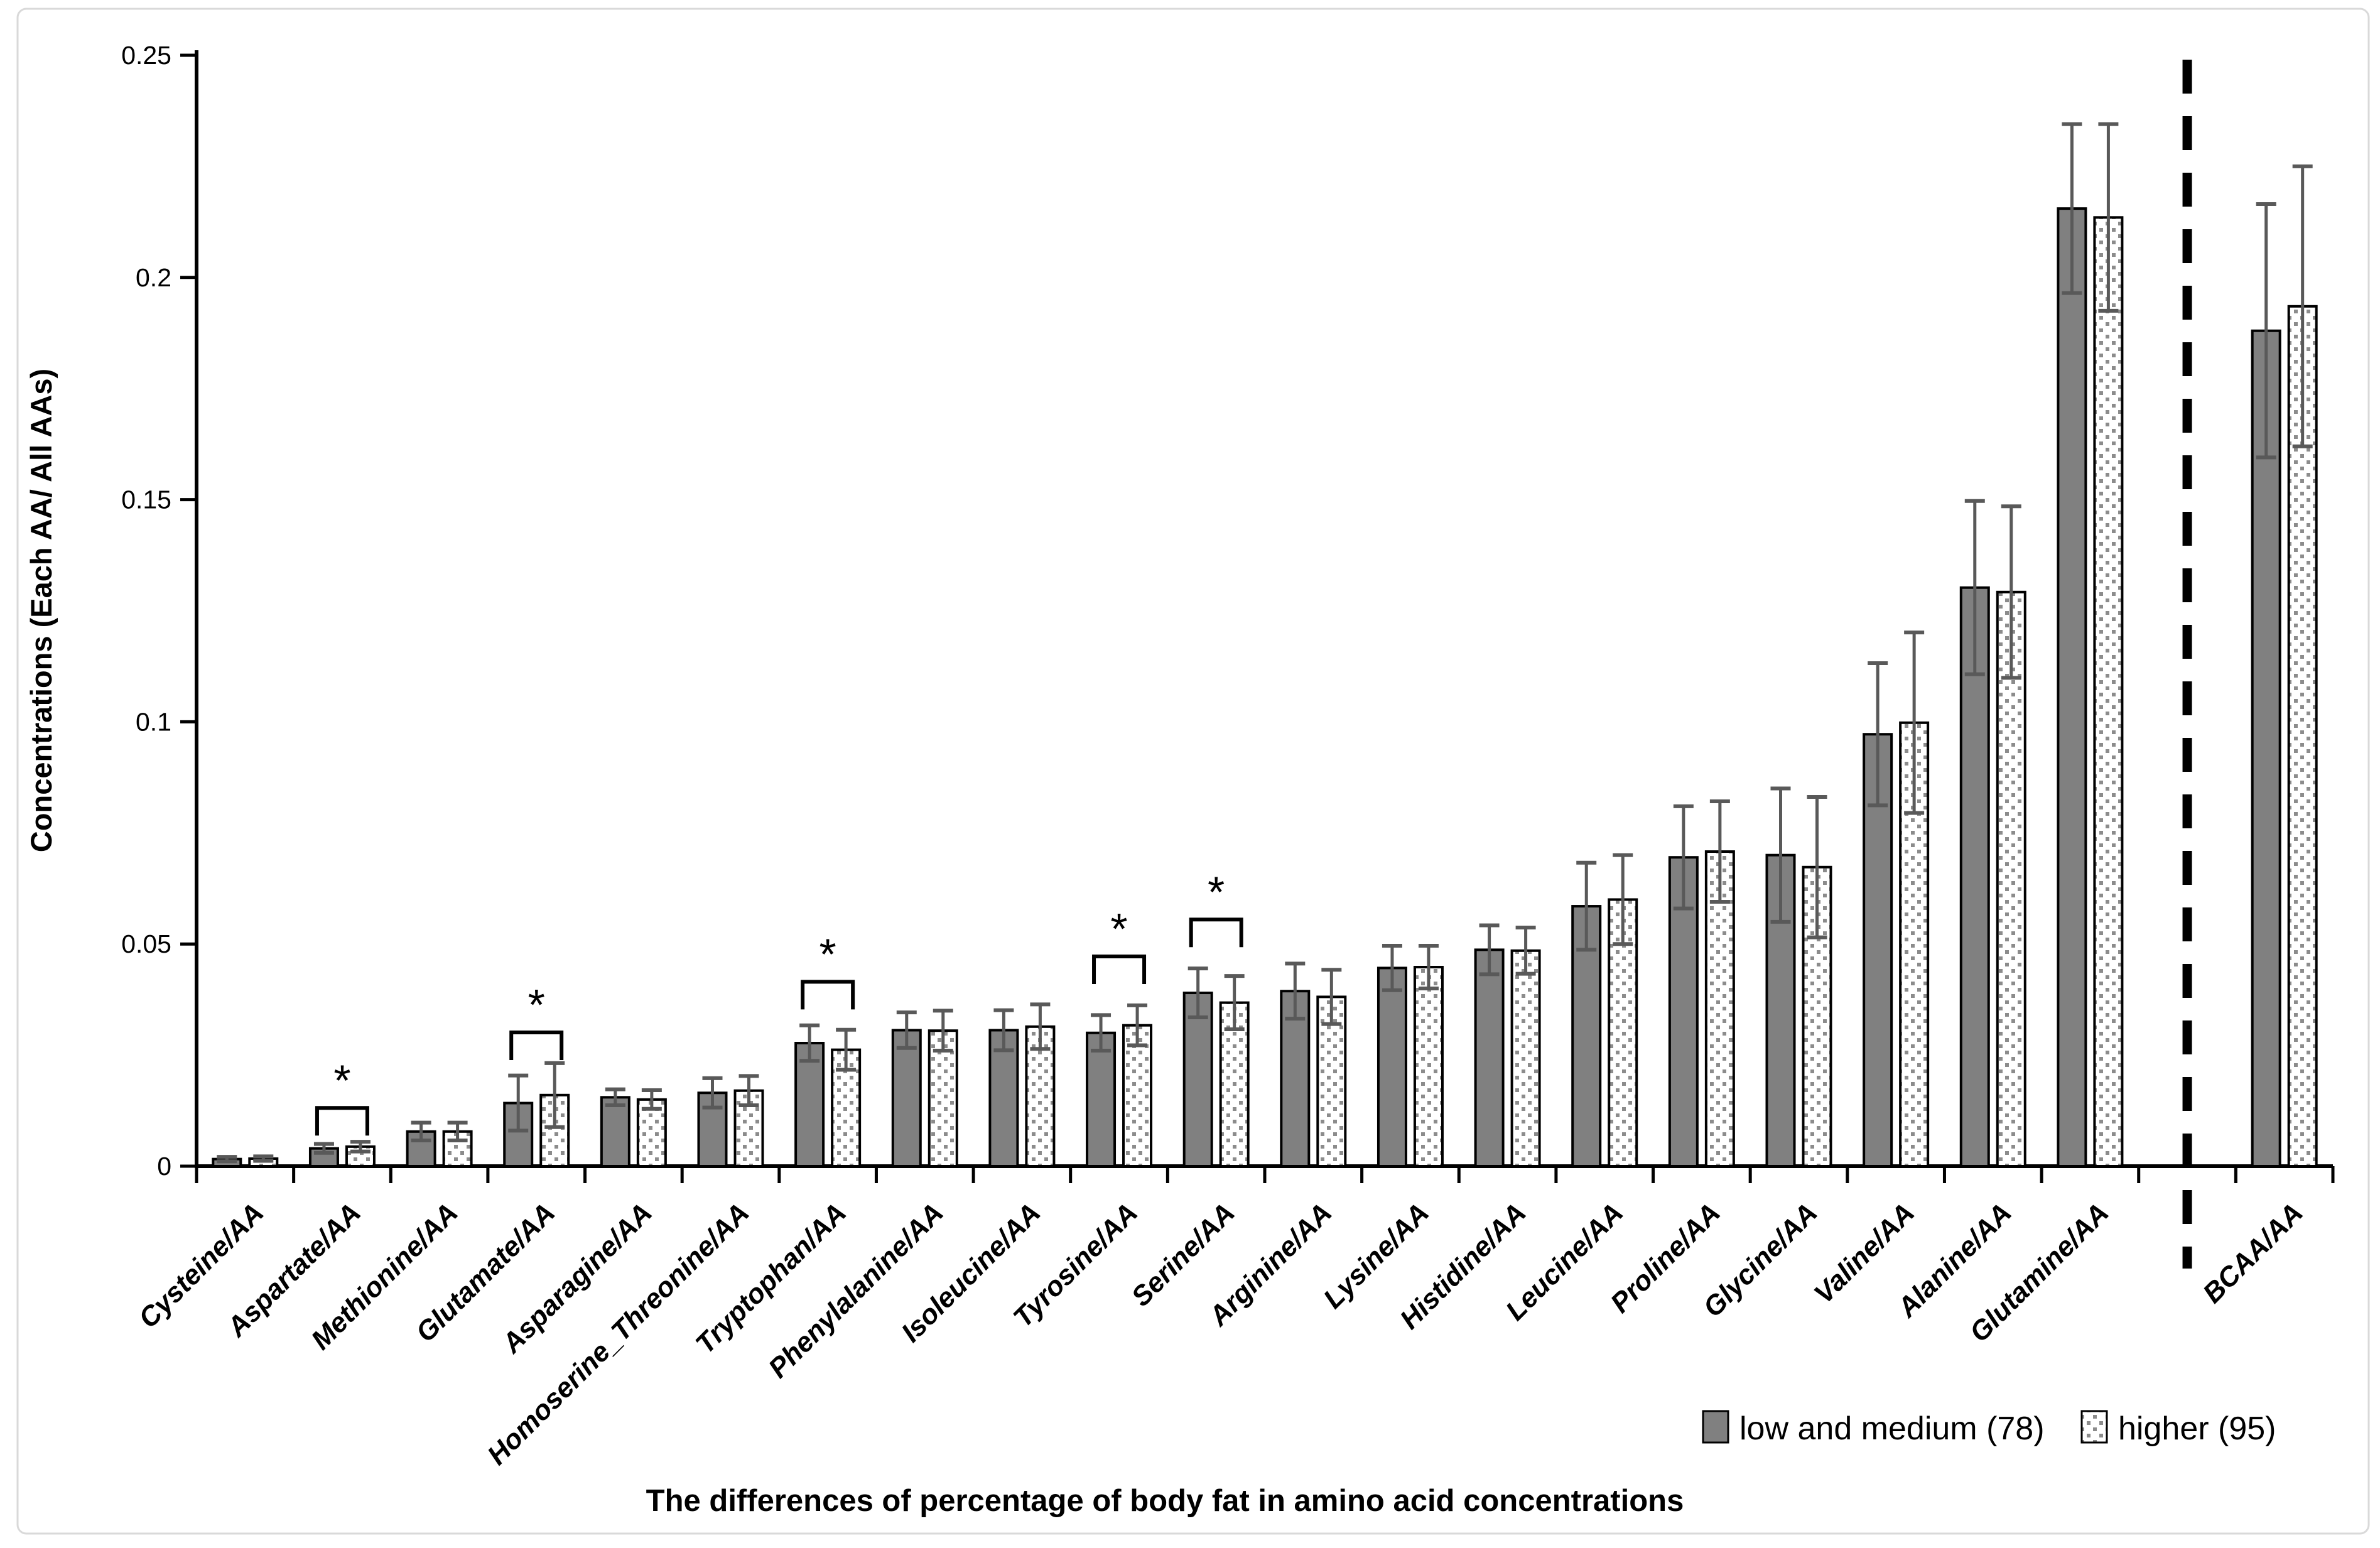 The image size is (2380, 1548). Describe the element at coordinates (146, 944) in the screenshot. I see `y-tick-label: 0.05` at that location.